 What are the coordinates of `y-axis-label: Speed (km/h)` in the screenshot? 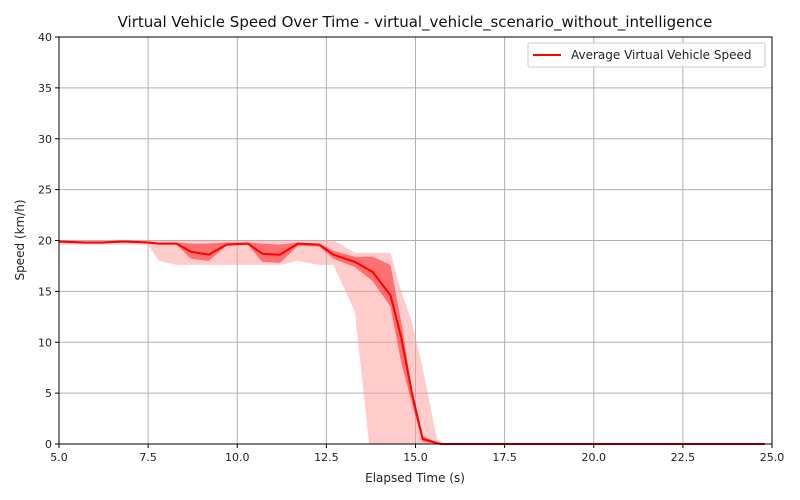 It's located at (20, 239).